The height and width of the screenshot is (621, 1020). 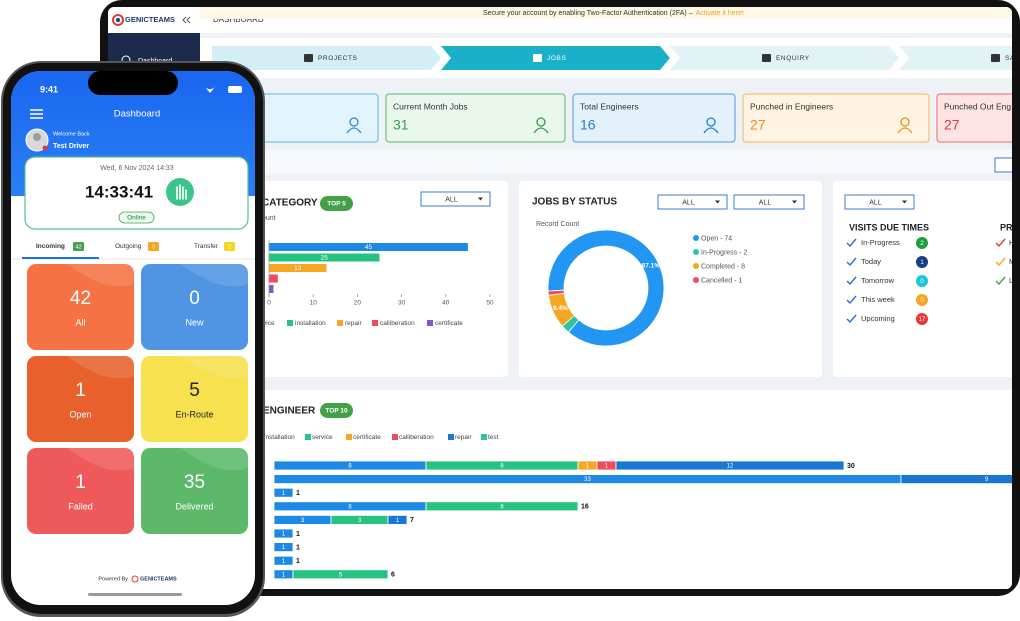 I want to click on segment-label: 9, so click(x=987, y=480).